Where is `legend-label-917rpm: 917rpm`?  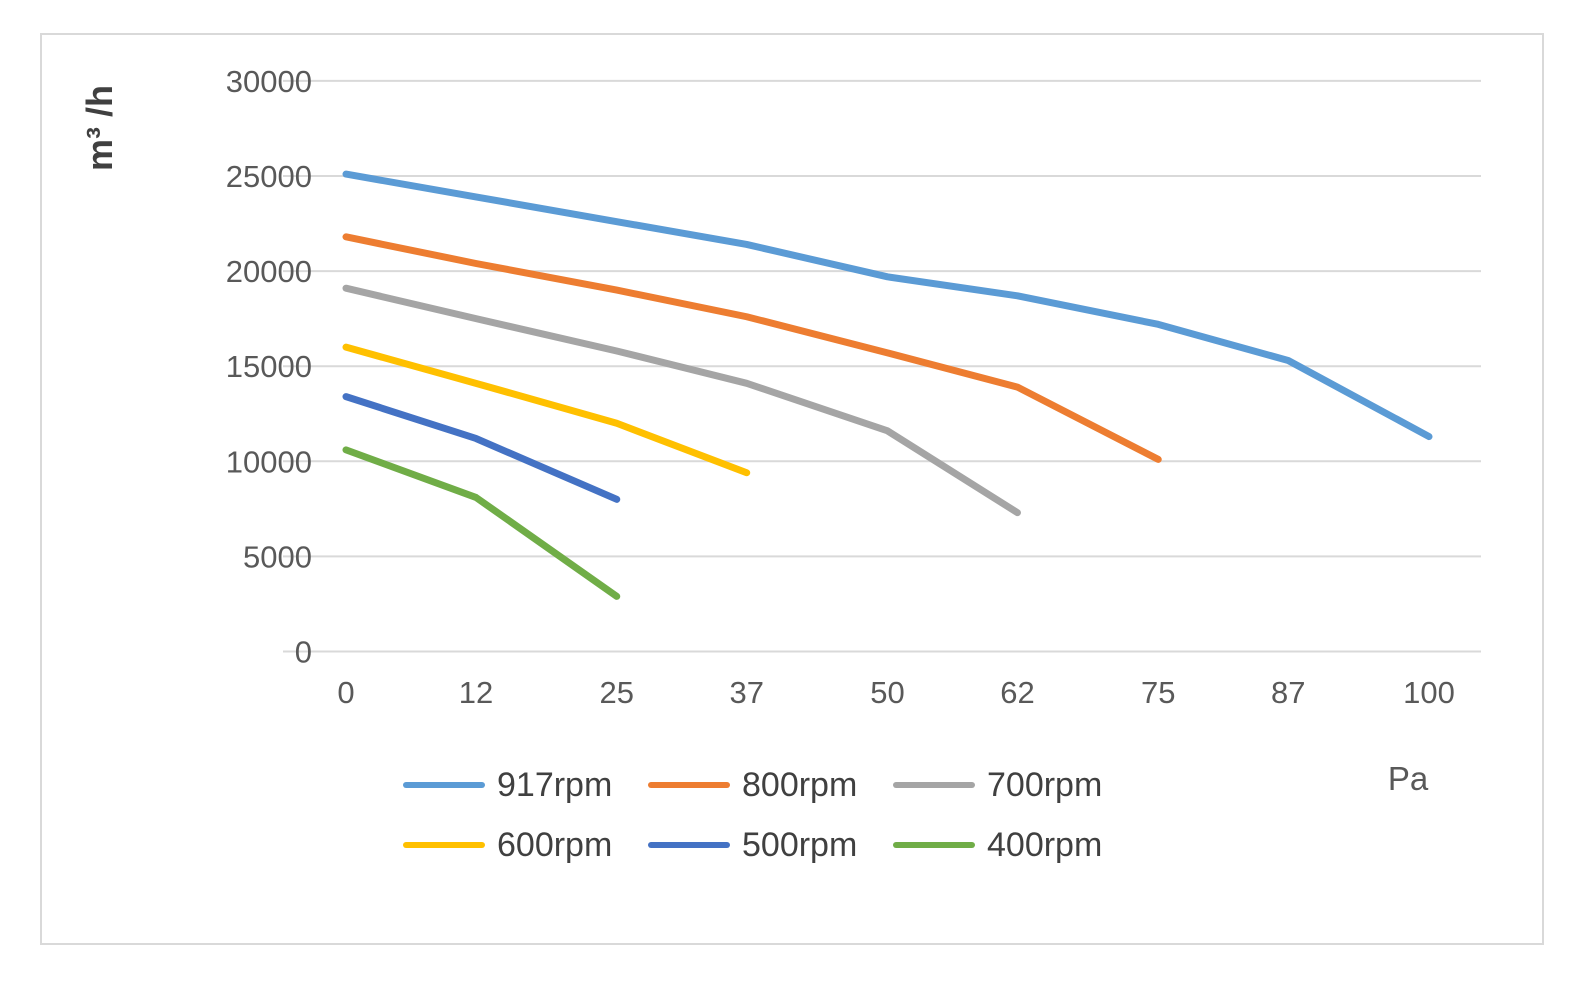
legend-label-917rpm: 917rpm is located at coordinates (555, 784).